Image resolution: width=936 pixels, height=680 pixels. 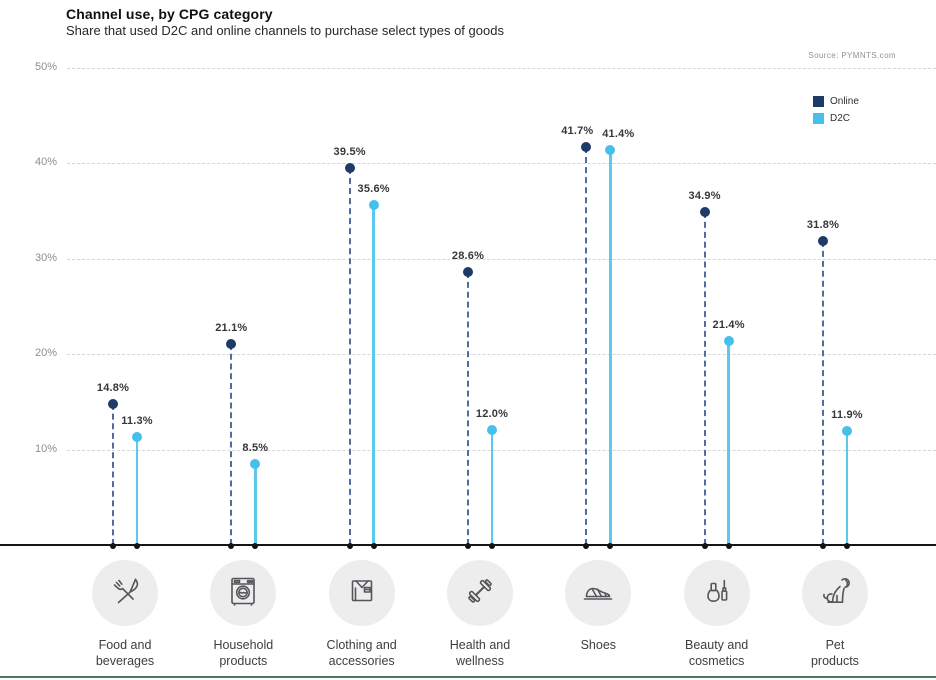 I want to click on d2c-value-label: 11.3%, so click(x=137, y=421).